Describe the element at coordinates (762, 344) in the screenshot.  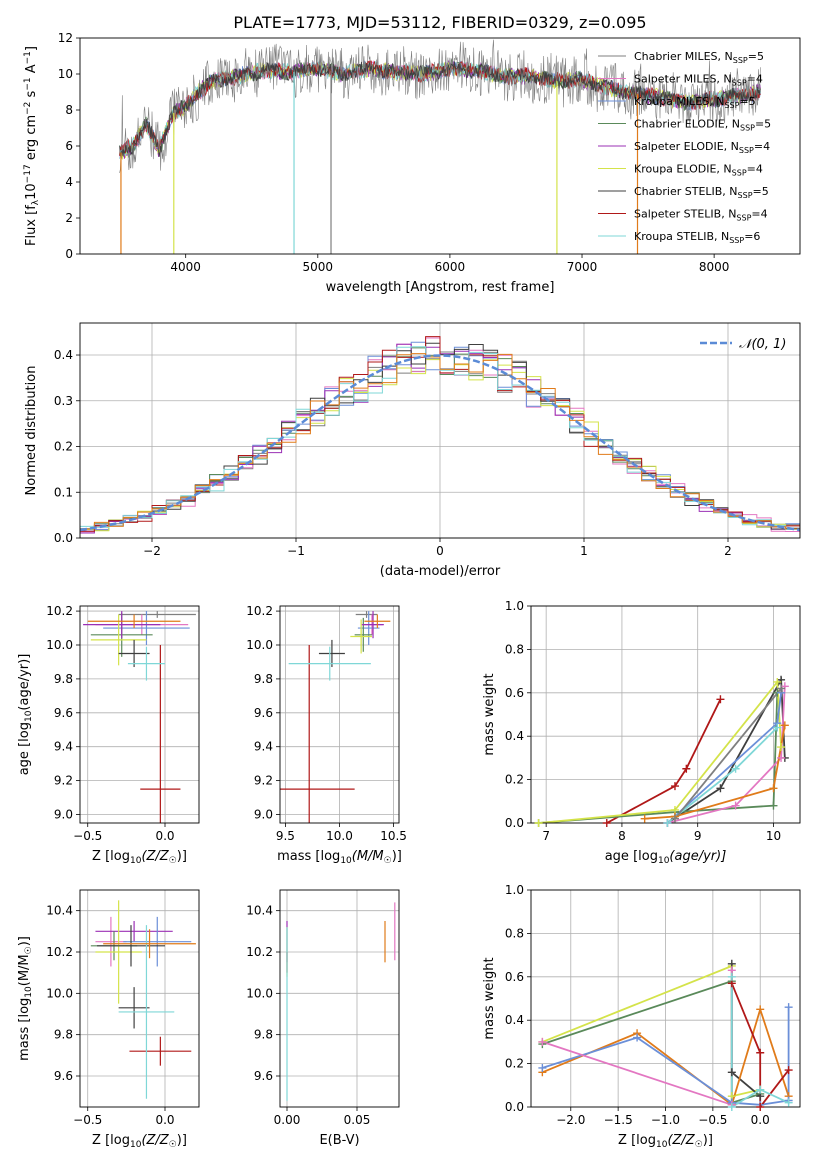
I see `normal-legend-label: 𝒩(0, 1)` at that location.